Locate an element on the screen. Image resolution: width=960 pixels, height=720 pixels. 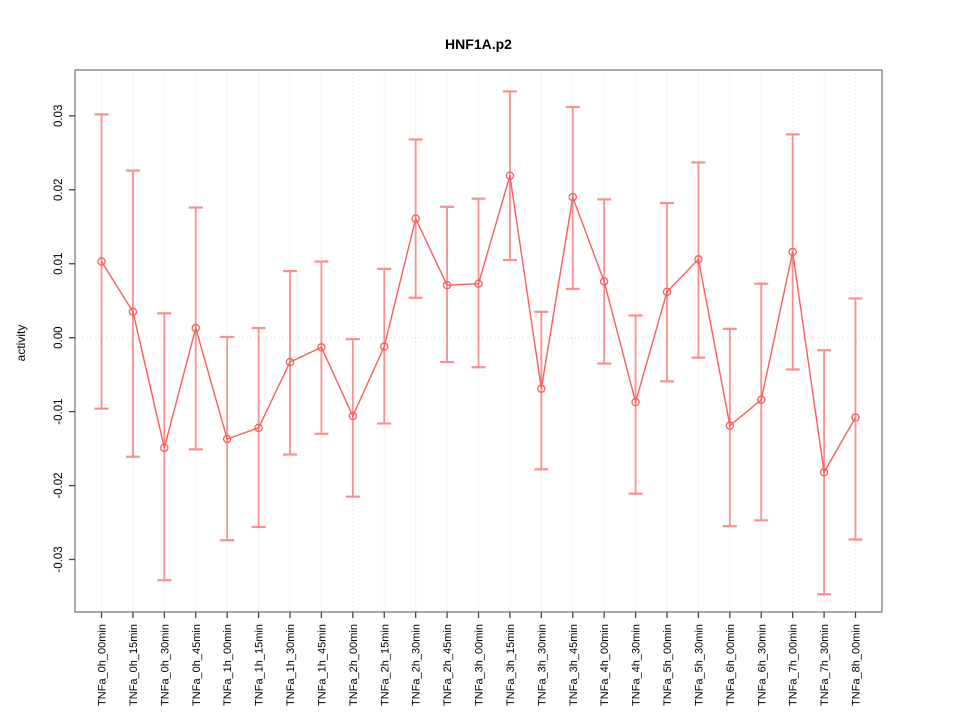
x-tick-label: TNFa_1h_30min is located at coordinates (291, 665).